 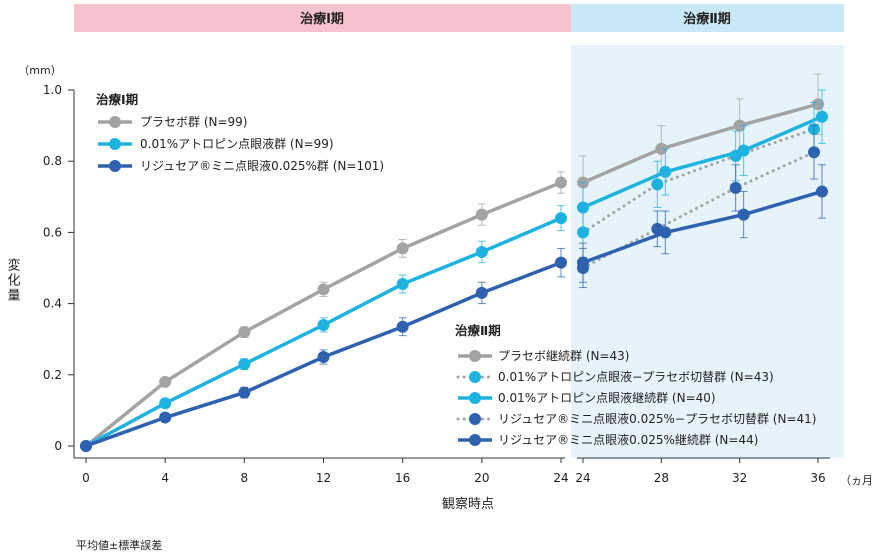 What do you see at coordinates (52, 90) in the screenshot?
I see `y-tick-label: 1.0` at bounding box center [52, 90].